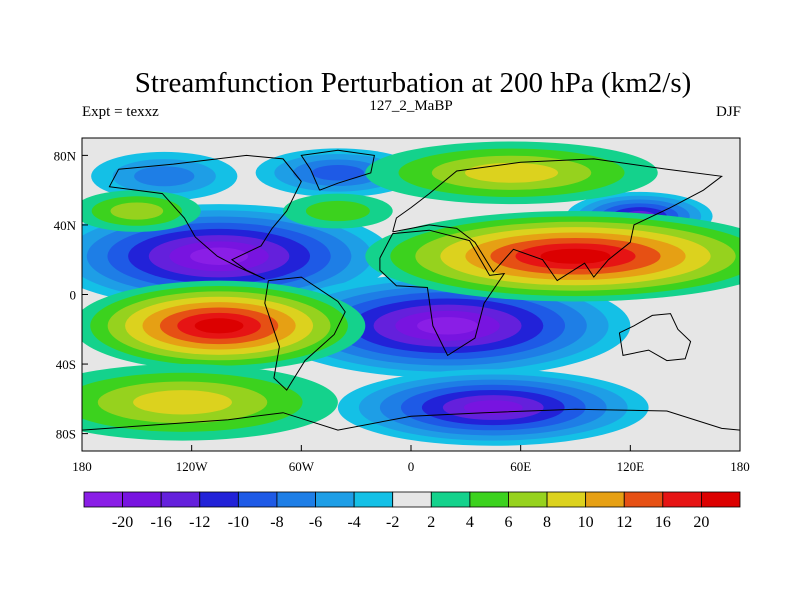 The height and width of the screenshot is (600, 800). What do you see at coordinates (411, 419) in the screenshot?
I see `coast-antarctica` at bounding box center [411, 419].